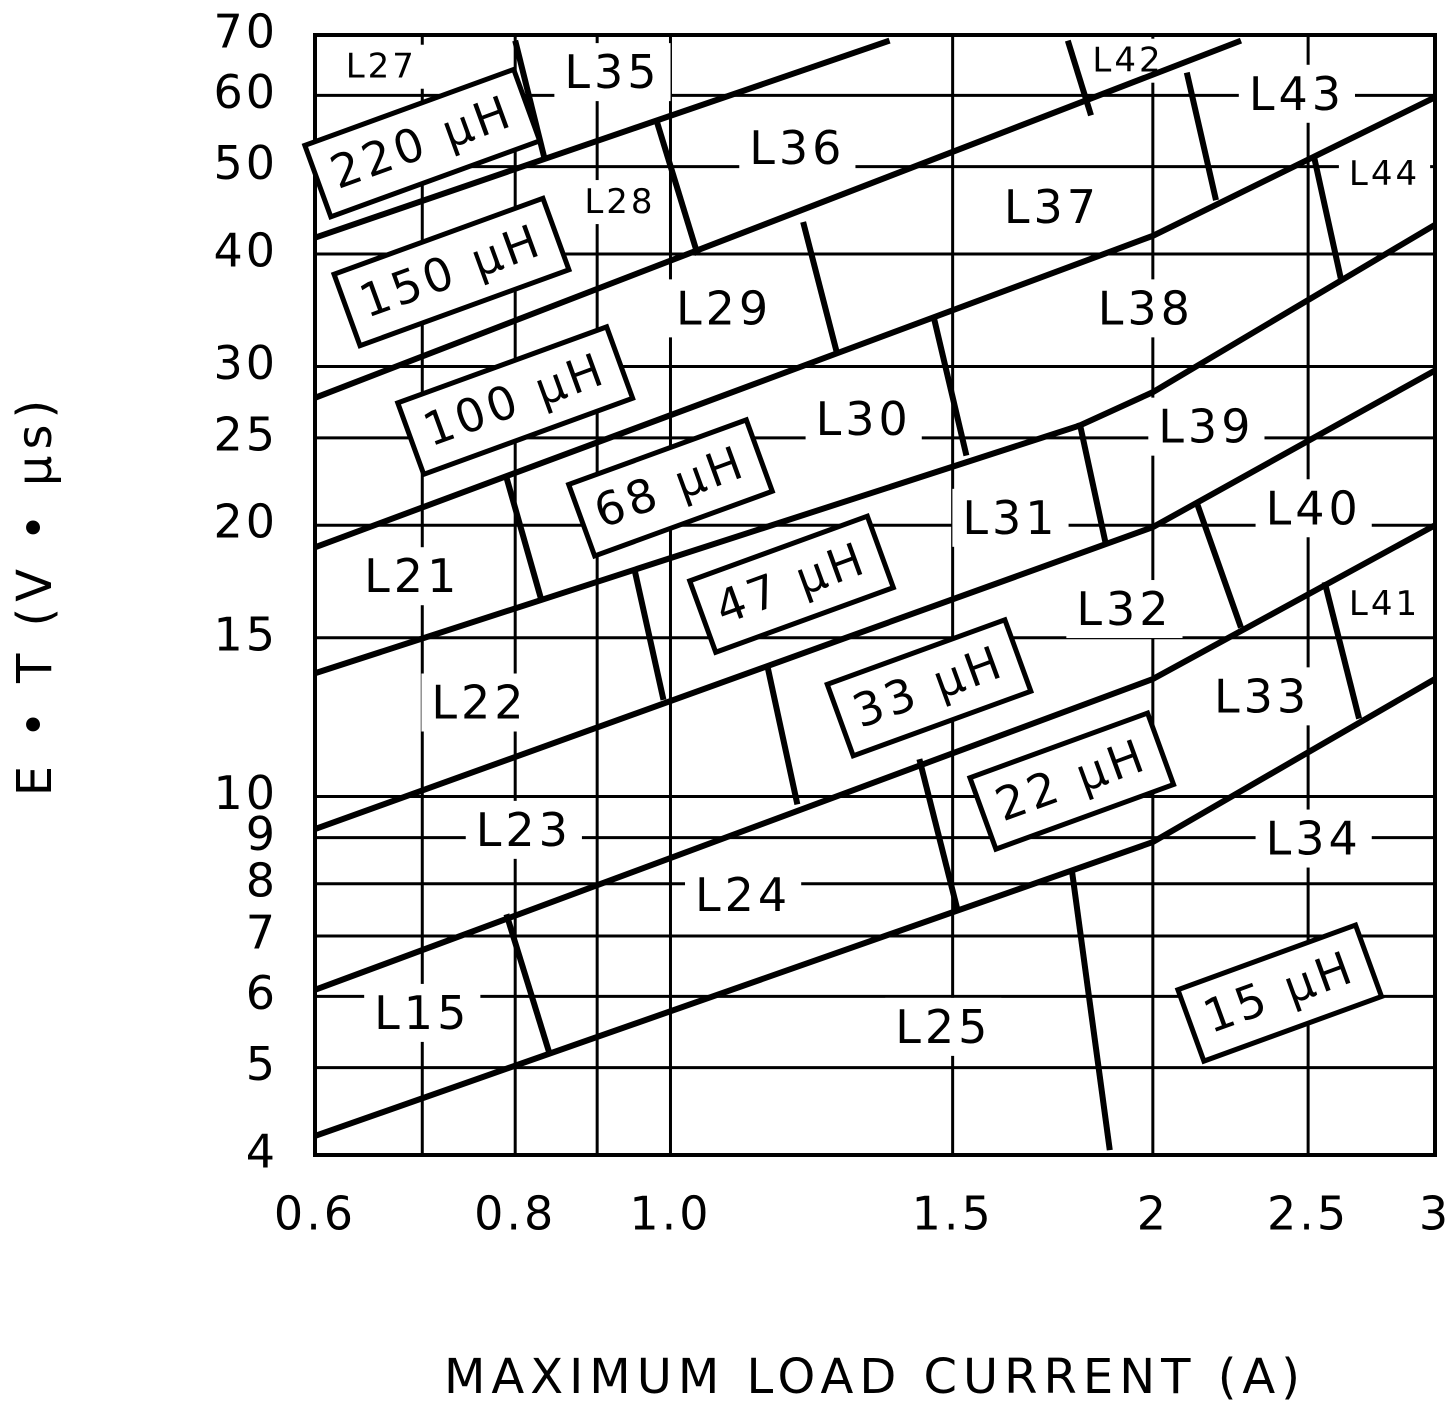  Describe the element at coordinates (515, 1214) in the screenshot. I see `x-tick-label: 0.8` at that location.